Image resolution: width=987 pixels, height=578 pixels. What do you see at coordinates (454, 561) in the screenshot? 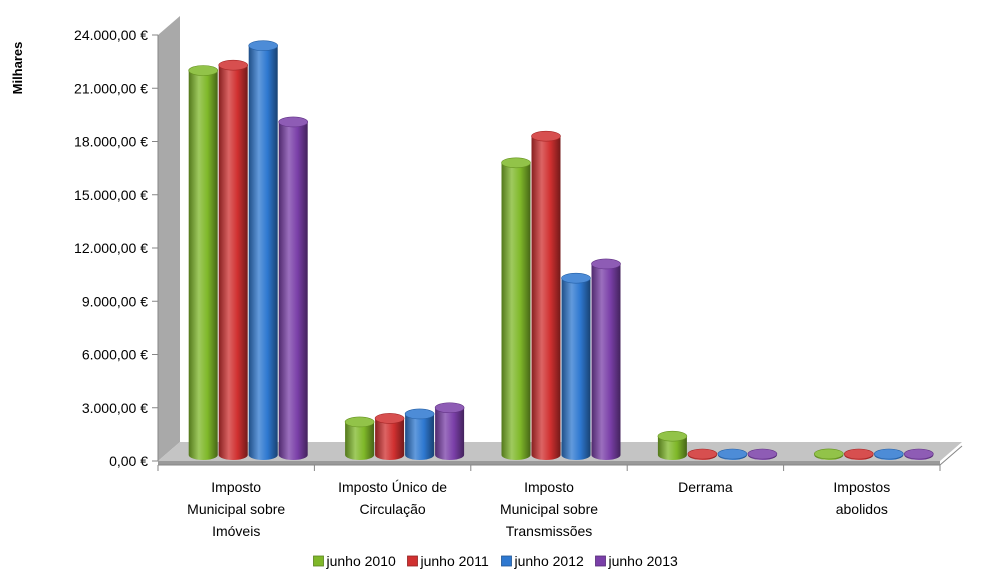
I see `legend-label: junho 2011` at bounding box center [454, 561].